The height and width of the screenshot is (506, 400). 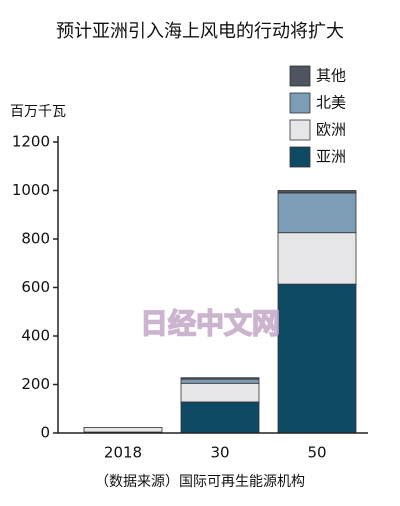 What do you see at coordinates (316, 453) in the screenshot?
I see `x-tick-label: 50` at bounding box center [316, 453].